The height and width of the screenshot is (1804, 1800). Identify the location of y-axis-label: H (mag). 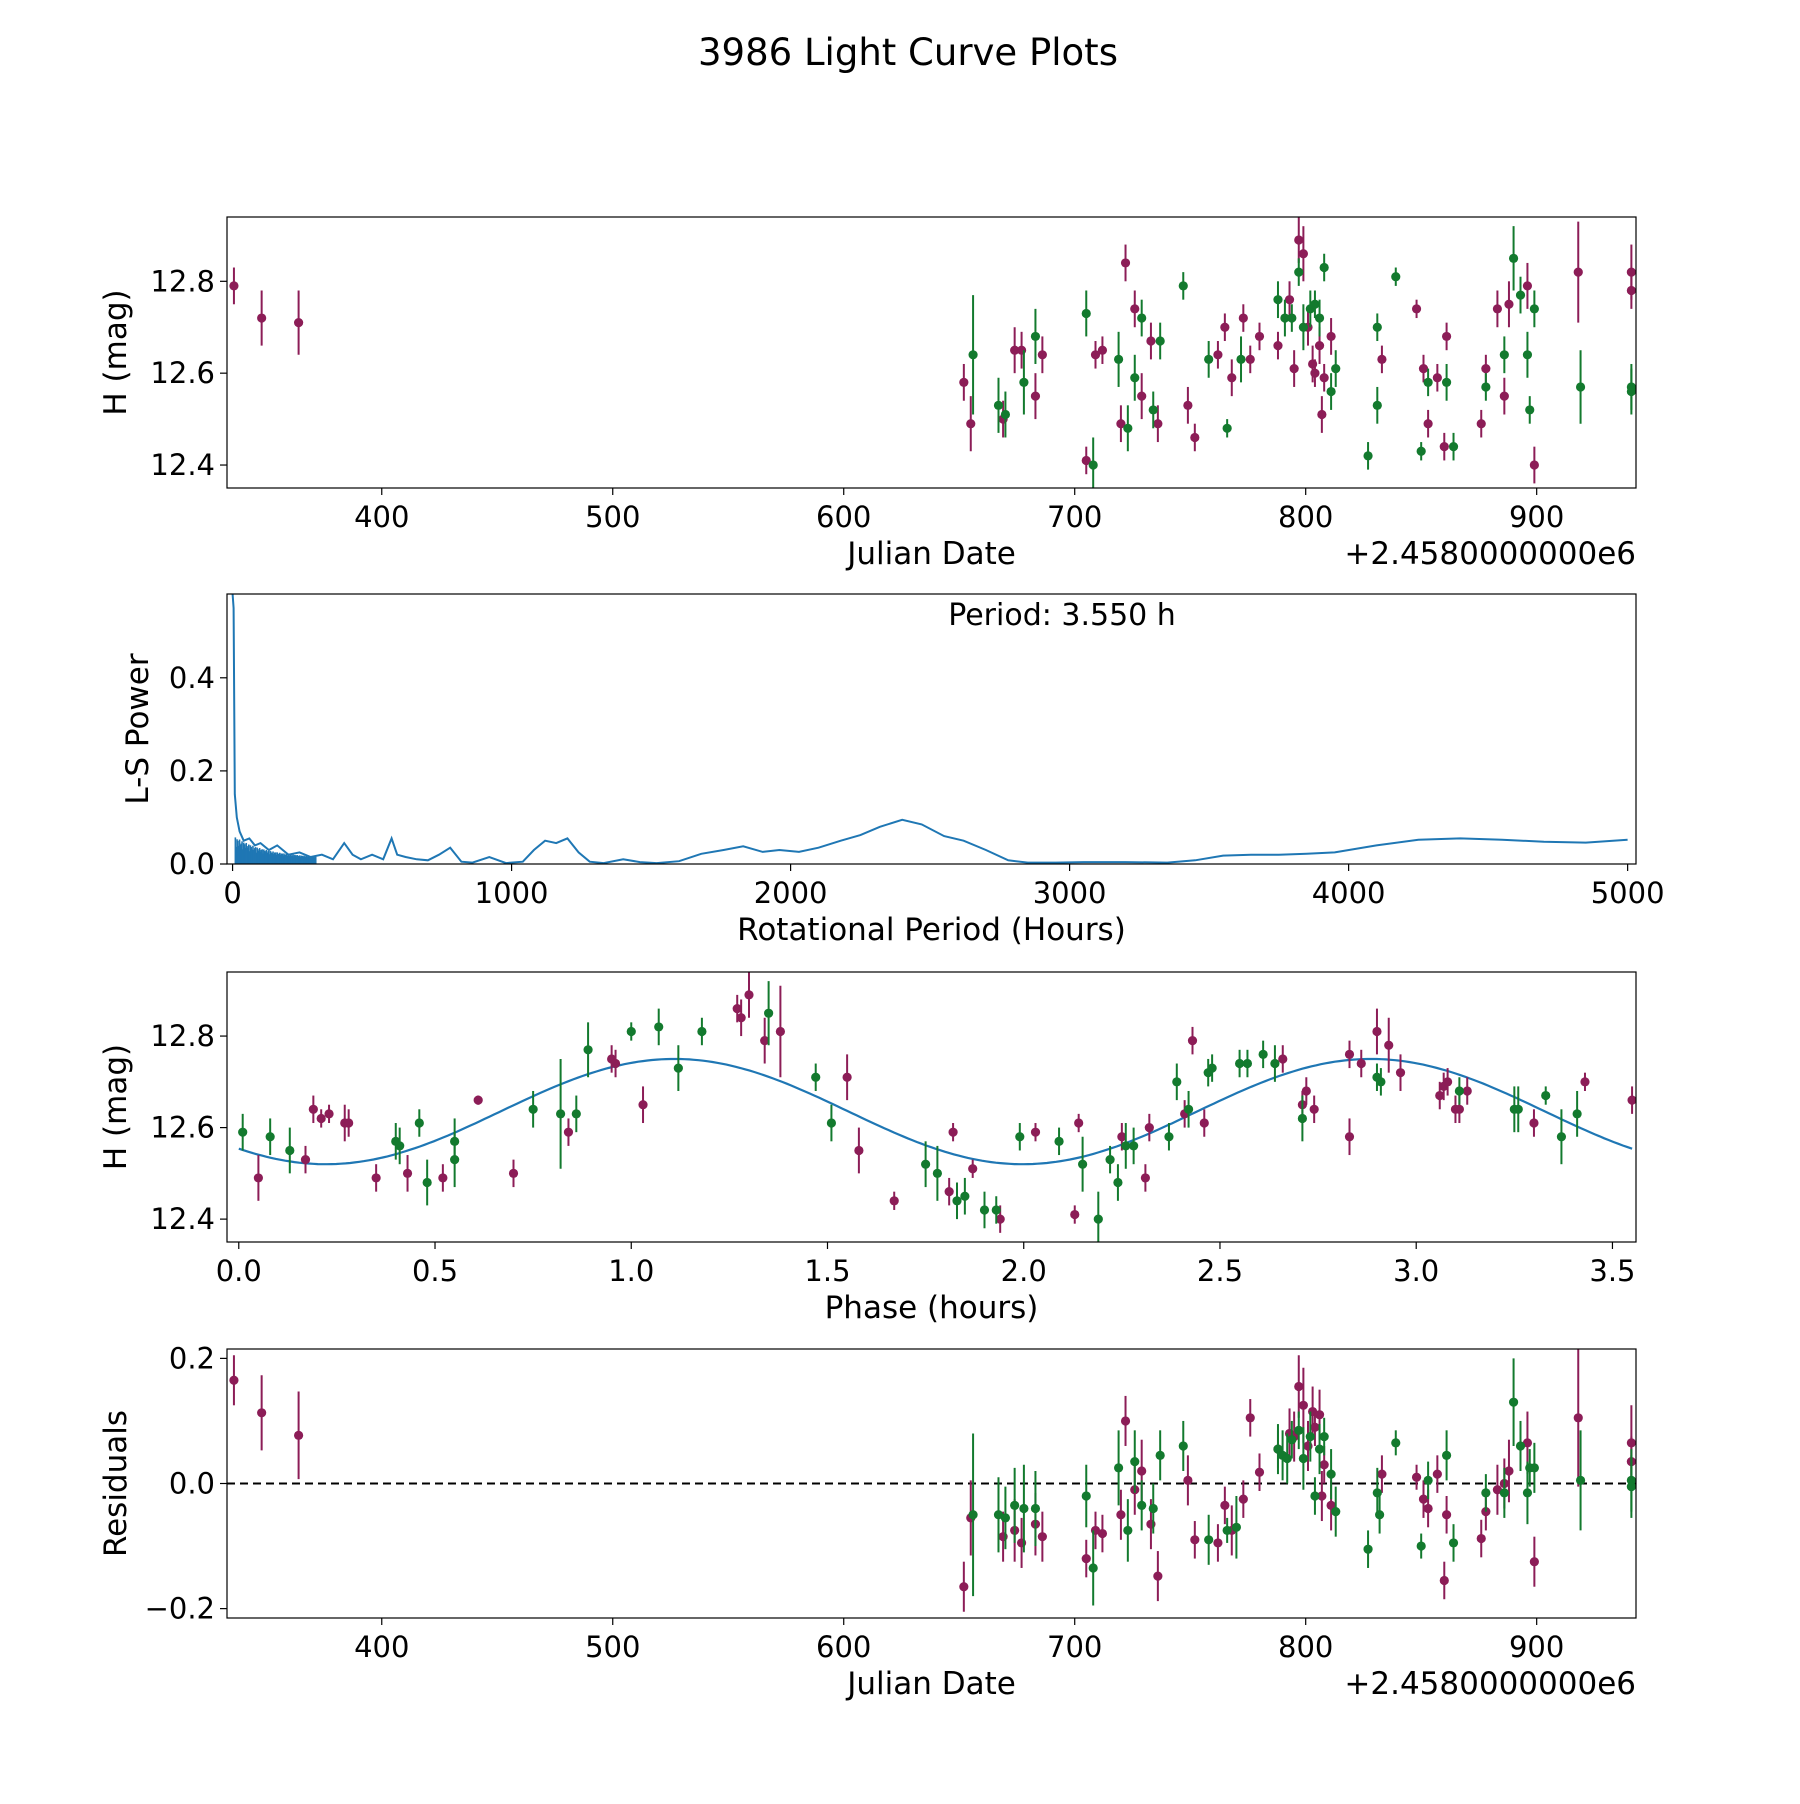
(116, 1107).